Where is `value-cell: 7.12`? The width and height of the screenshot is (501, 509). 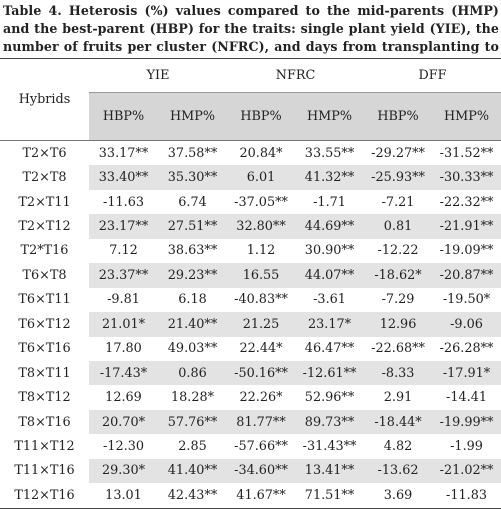 value-cell: 7.12 is located at coordinates (123, 251).